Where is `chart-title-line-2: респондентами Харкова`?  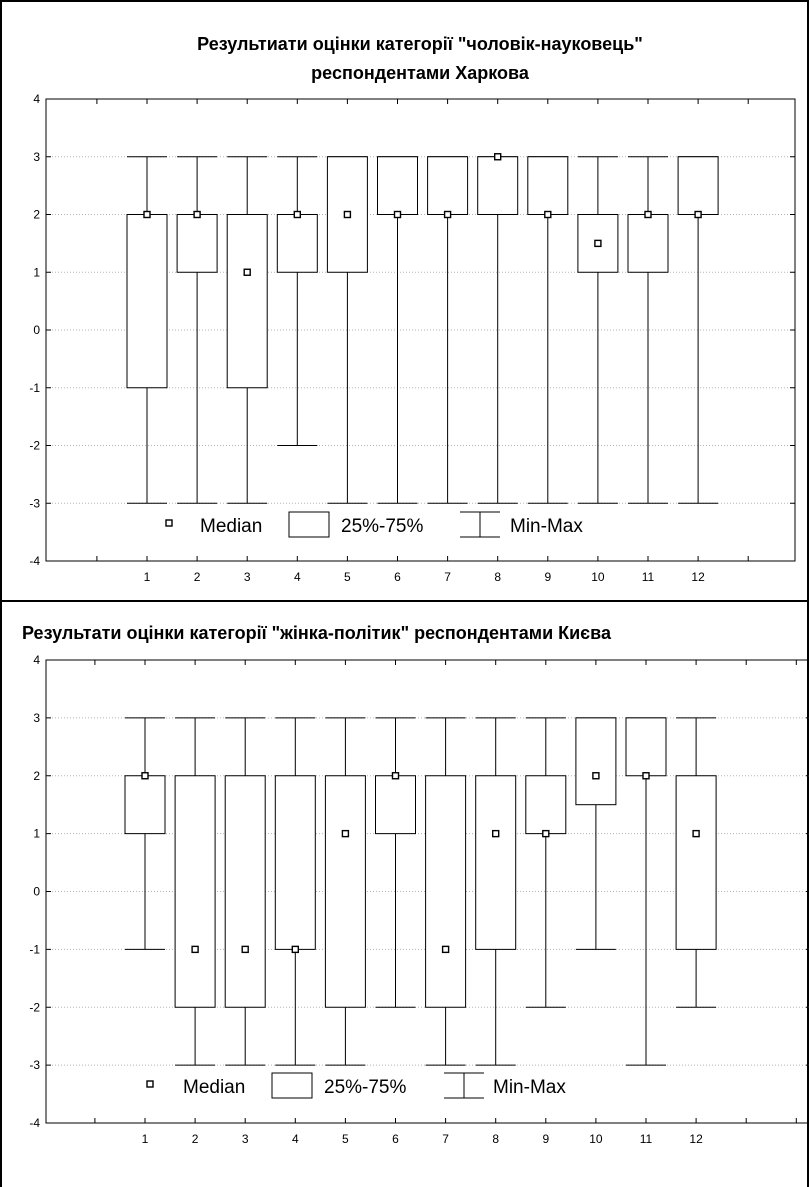 chart-title-line-2: респондентами Харкова is located at coordinates (420, 73).